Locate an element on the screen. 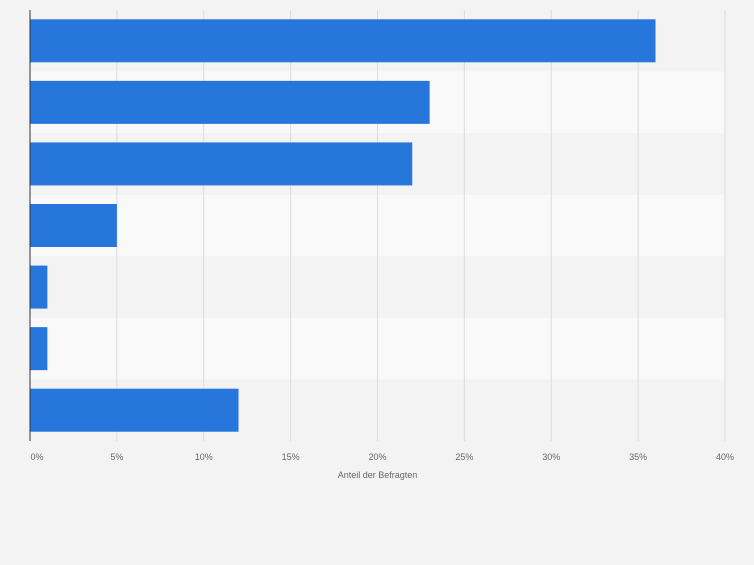 This screenshot has height=565, width=754. x-tick-labels: 0% 5% 10% 15% 20% 25% 30% 35% 40% is located at coordinates (382, 457).